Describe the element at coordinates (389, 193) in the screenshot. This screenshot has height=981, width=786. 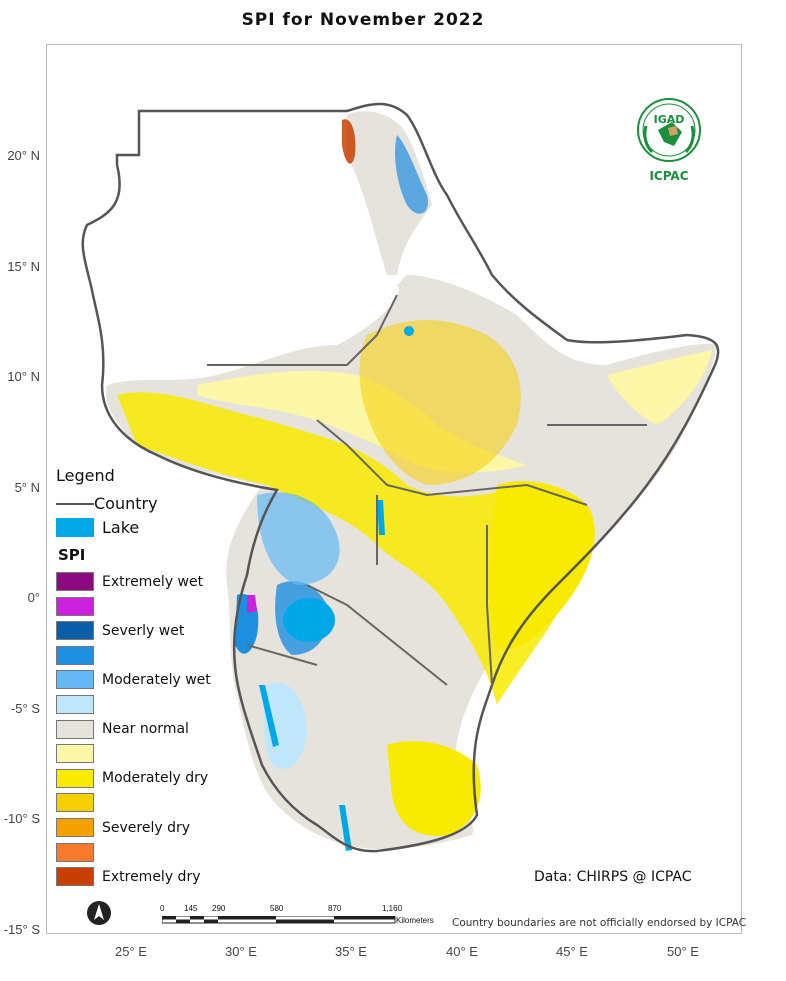
I see `region-north-strip` at that location.